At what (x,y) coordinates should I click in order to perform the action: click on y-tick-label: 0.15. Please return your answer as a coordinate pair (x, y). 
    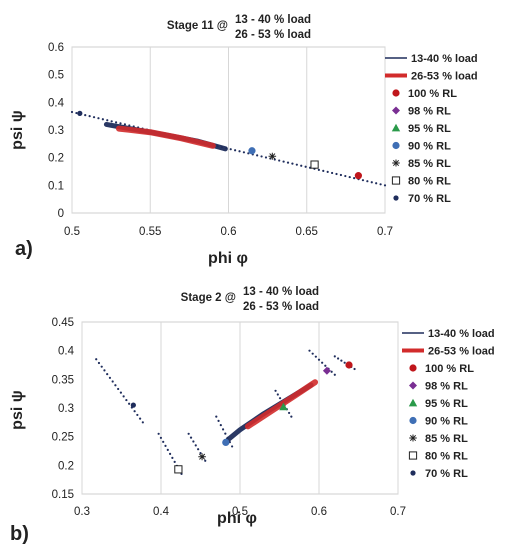
    Looking at the image, I should click on (63, 495).